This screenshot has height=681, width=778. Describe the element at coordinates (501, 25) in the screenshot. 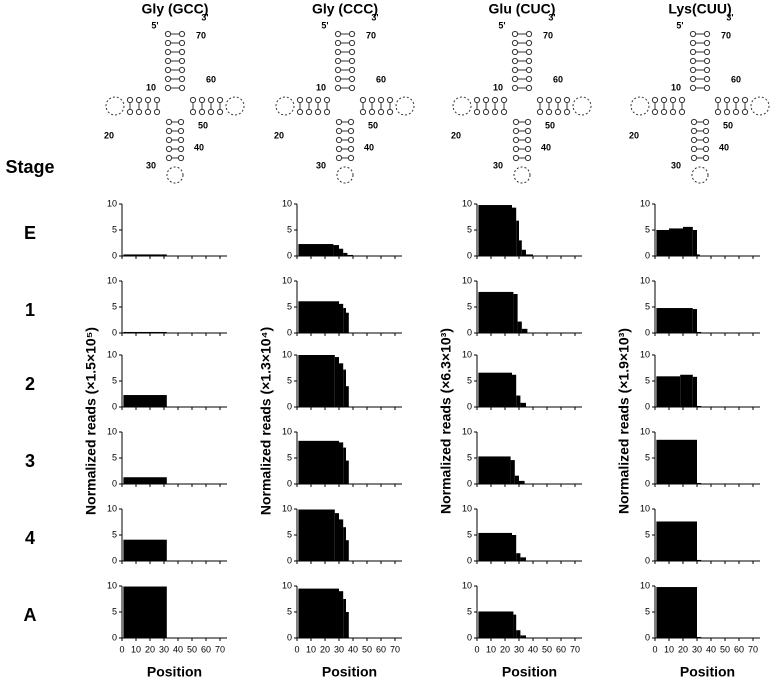

I see `structure-label: 5'` at that location.